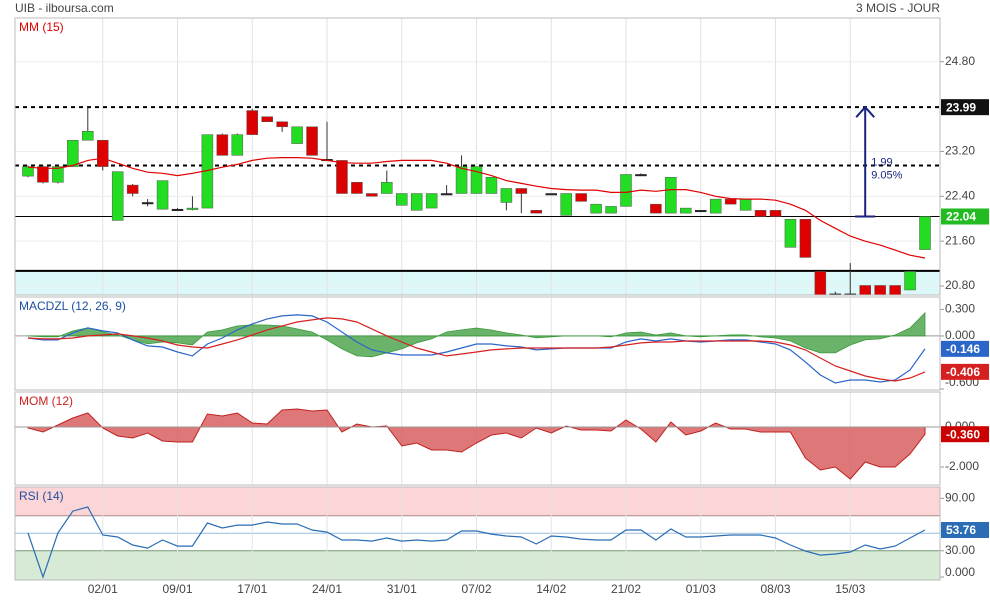 This screenshot has width=990, height=600. Describe the element at coordinates (177, 589) in the screenshot. I see `x-tick-label: 09/01` at that location.